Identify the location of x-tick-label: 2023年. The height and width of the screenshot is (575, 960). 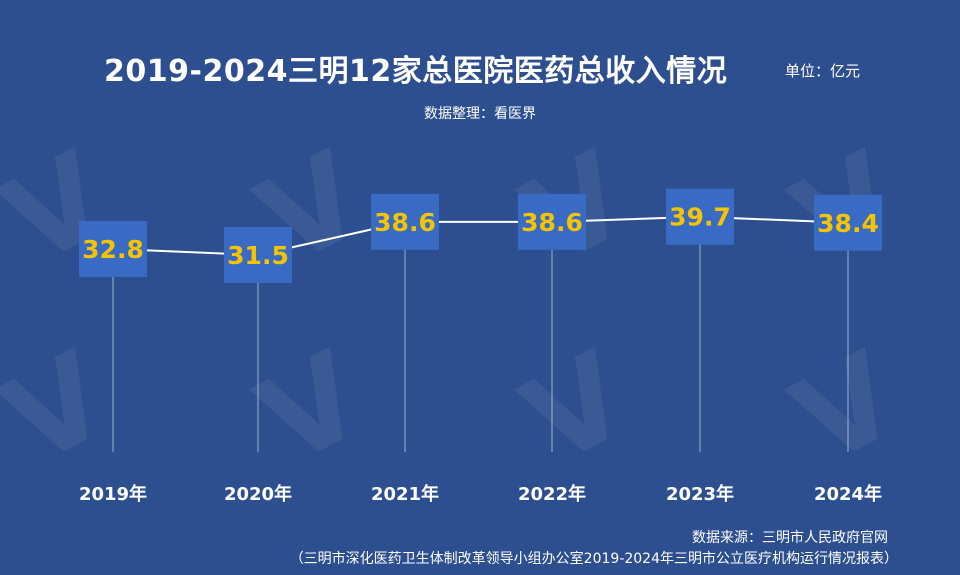
(700, 494).